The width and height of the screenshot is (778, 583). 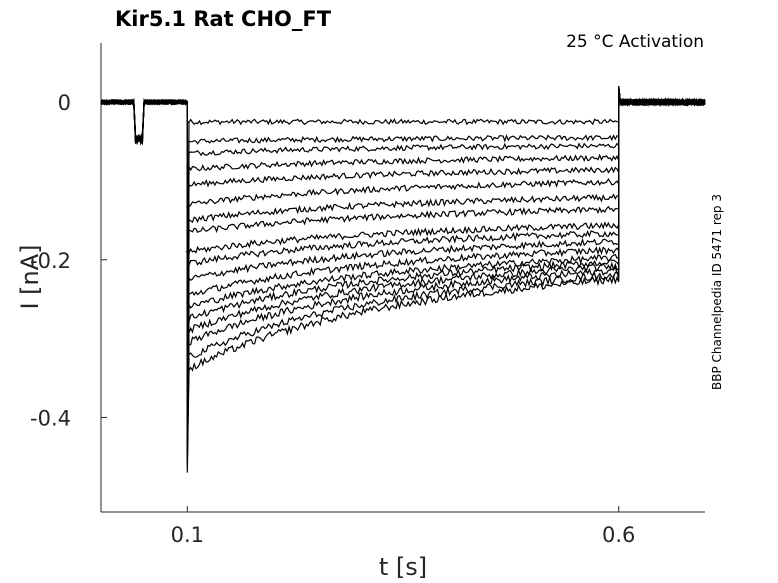 I want to click on y-tick-label: -0.2, so click(x=50, y=261).